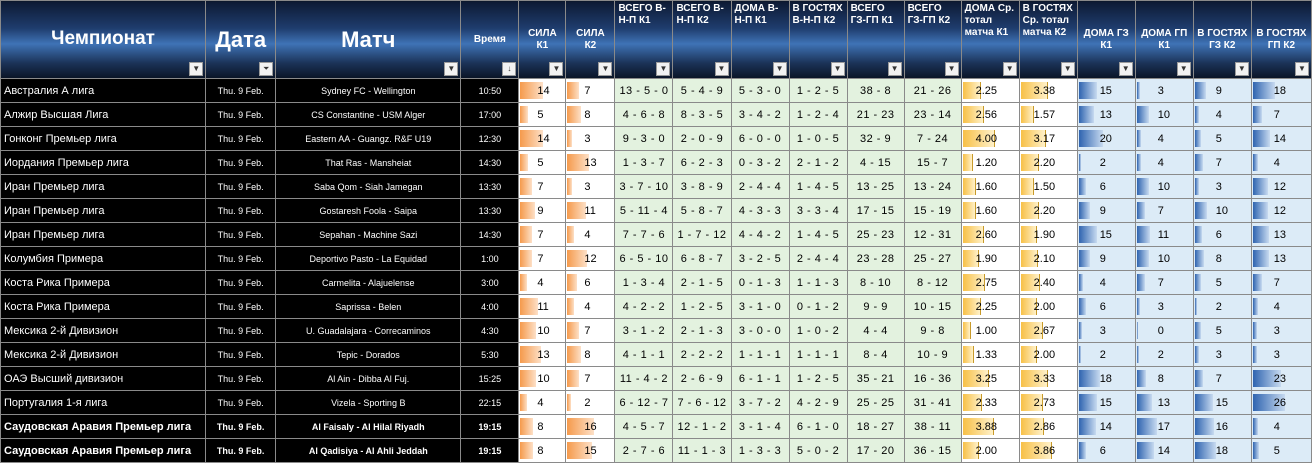  What do you see at coordinates (760, 306) in the screenshot?
I see `home-vnp-k1-cell: 3 - 1 - 0` at bounding box center [760, 306].